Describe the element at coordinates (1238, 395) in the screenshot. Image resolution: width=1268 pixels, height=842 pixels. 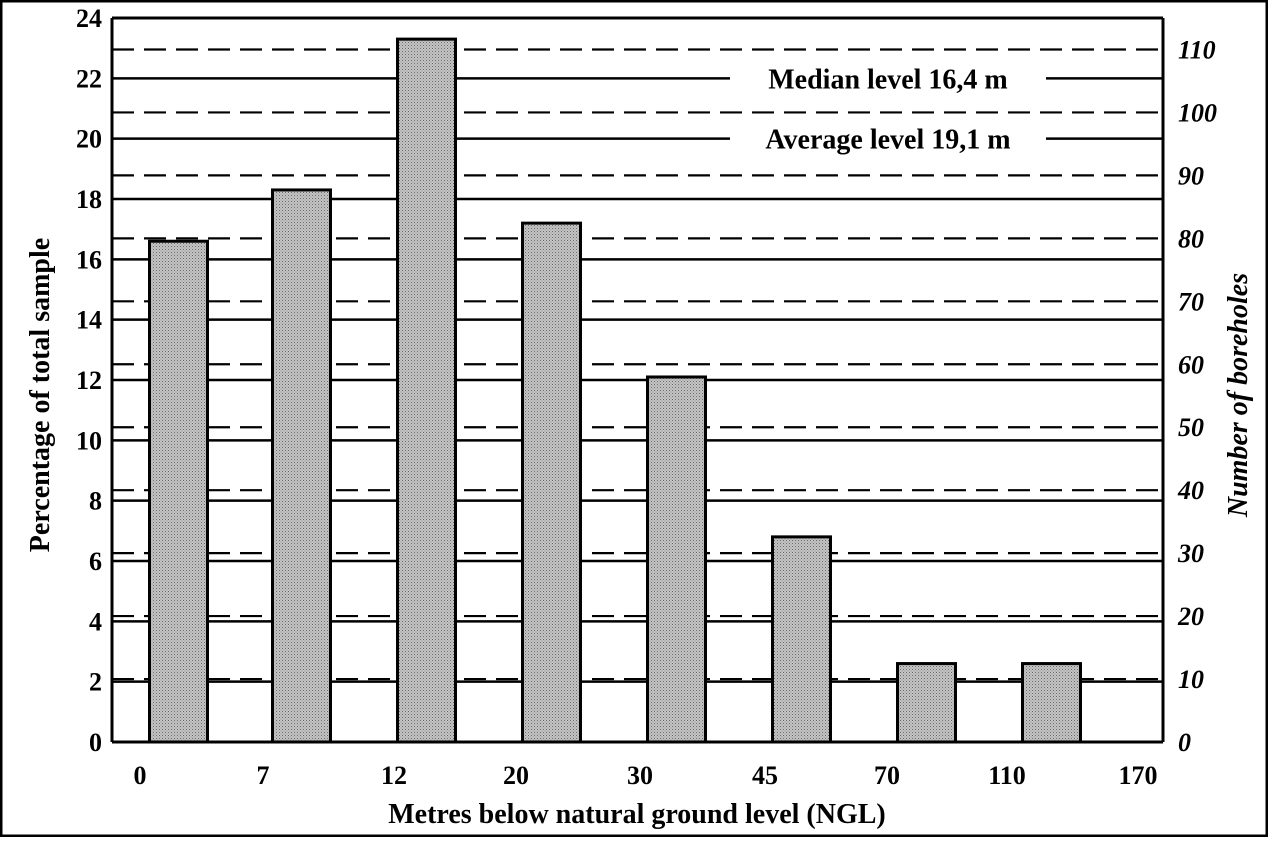
I see `y2-axis-label: Number of boreholes` at that location.